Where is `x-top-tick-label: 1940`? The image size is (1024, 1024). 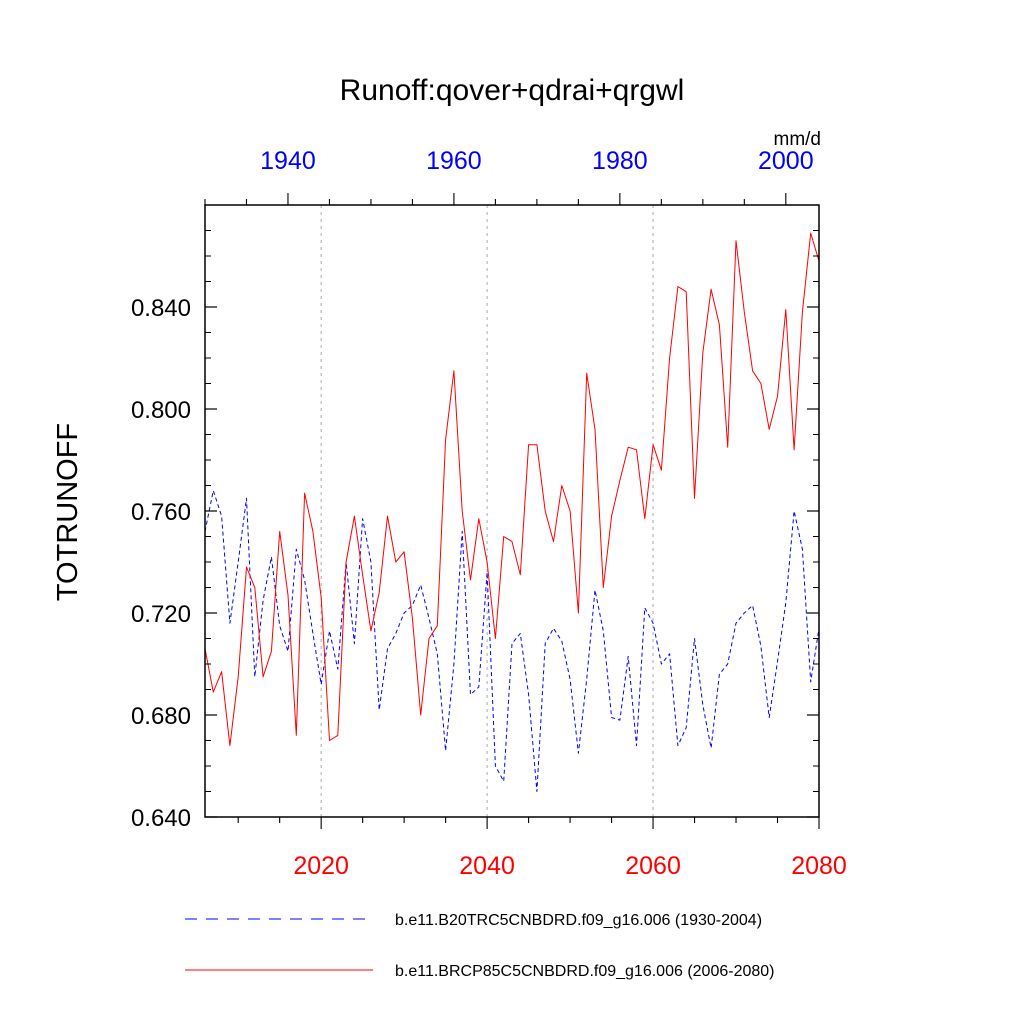
x-top-tick-label: 1940 is located at coordinates (288, 161).